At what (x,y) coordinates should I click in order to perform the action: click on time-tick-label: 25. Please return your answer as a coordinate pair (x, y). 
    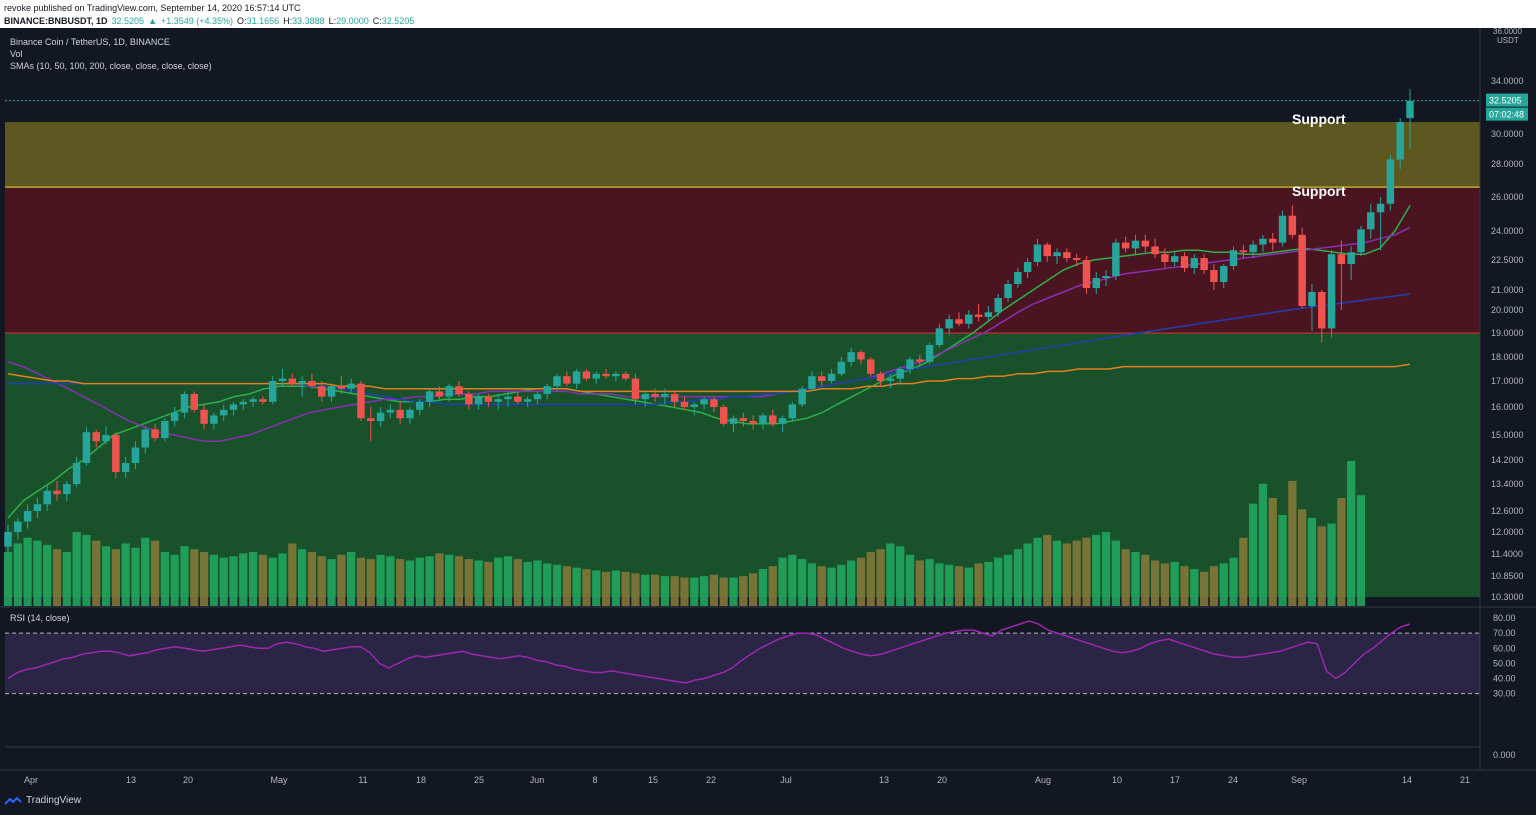
    Looking at the image, I should click on (479, 780).